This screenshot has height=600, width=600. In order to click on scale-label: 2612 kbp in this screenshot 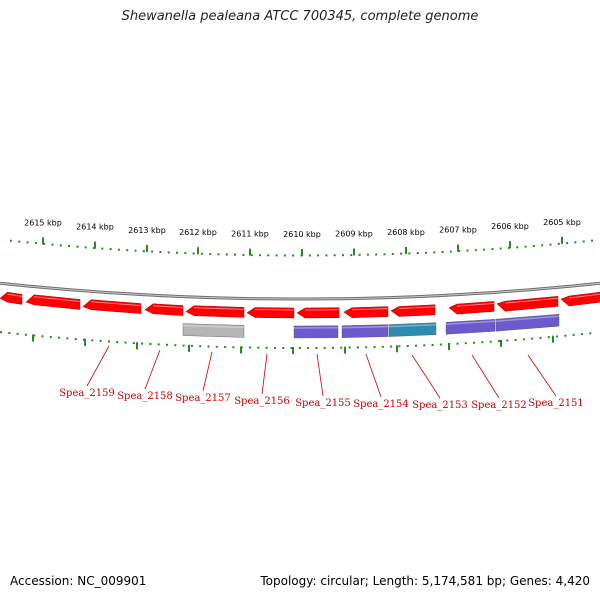, I will do `click(198, 232)`.